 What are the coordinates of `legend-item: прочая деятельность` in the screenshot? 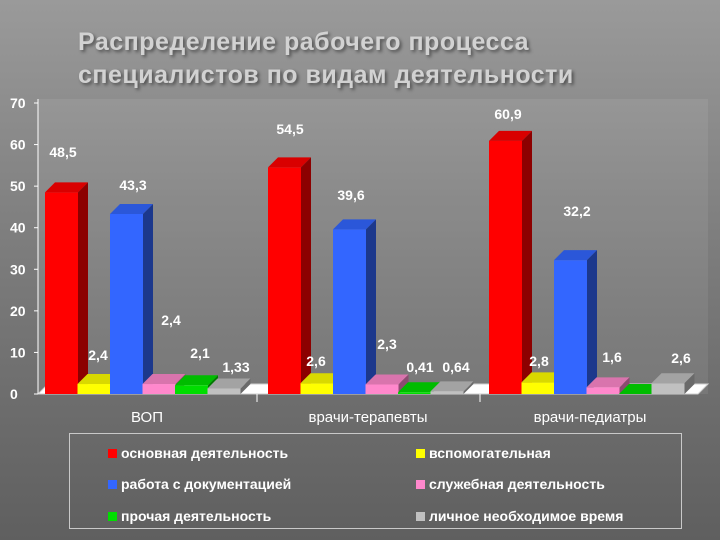 It's located at (189, 516).